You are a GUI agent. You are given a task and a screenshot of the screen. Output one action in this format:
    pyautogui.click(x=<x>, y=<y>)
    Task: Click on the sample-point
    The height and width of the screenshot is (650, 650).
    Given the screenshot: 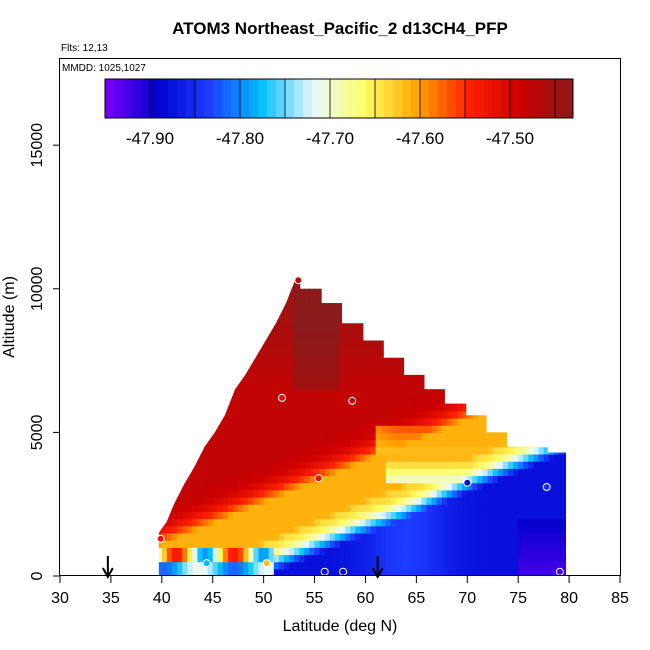 What is the action you would take?
    pyautogui.click(x=343, y=571)
    